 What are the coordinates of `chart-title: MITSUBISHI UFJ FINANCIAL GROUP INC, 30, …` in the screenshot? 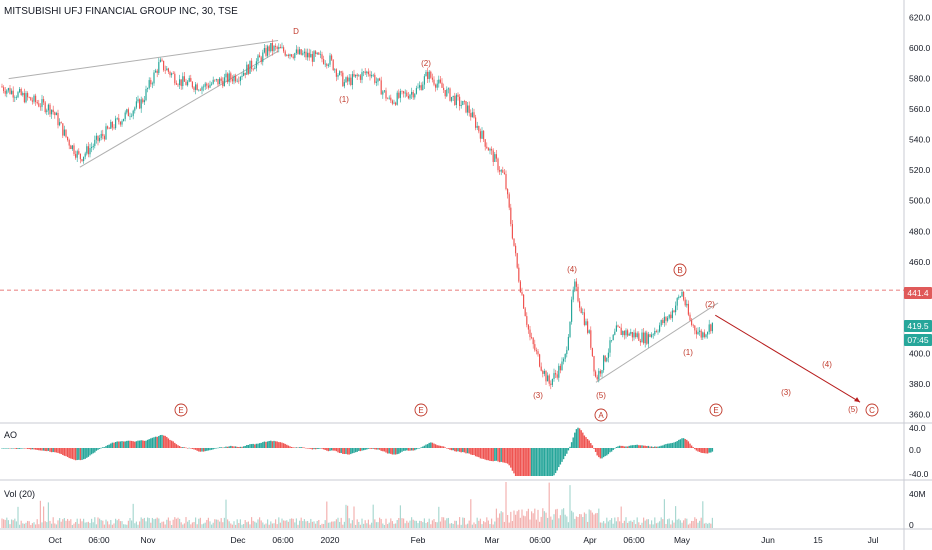 It's located at (121, 11).